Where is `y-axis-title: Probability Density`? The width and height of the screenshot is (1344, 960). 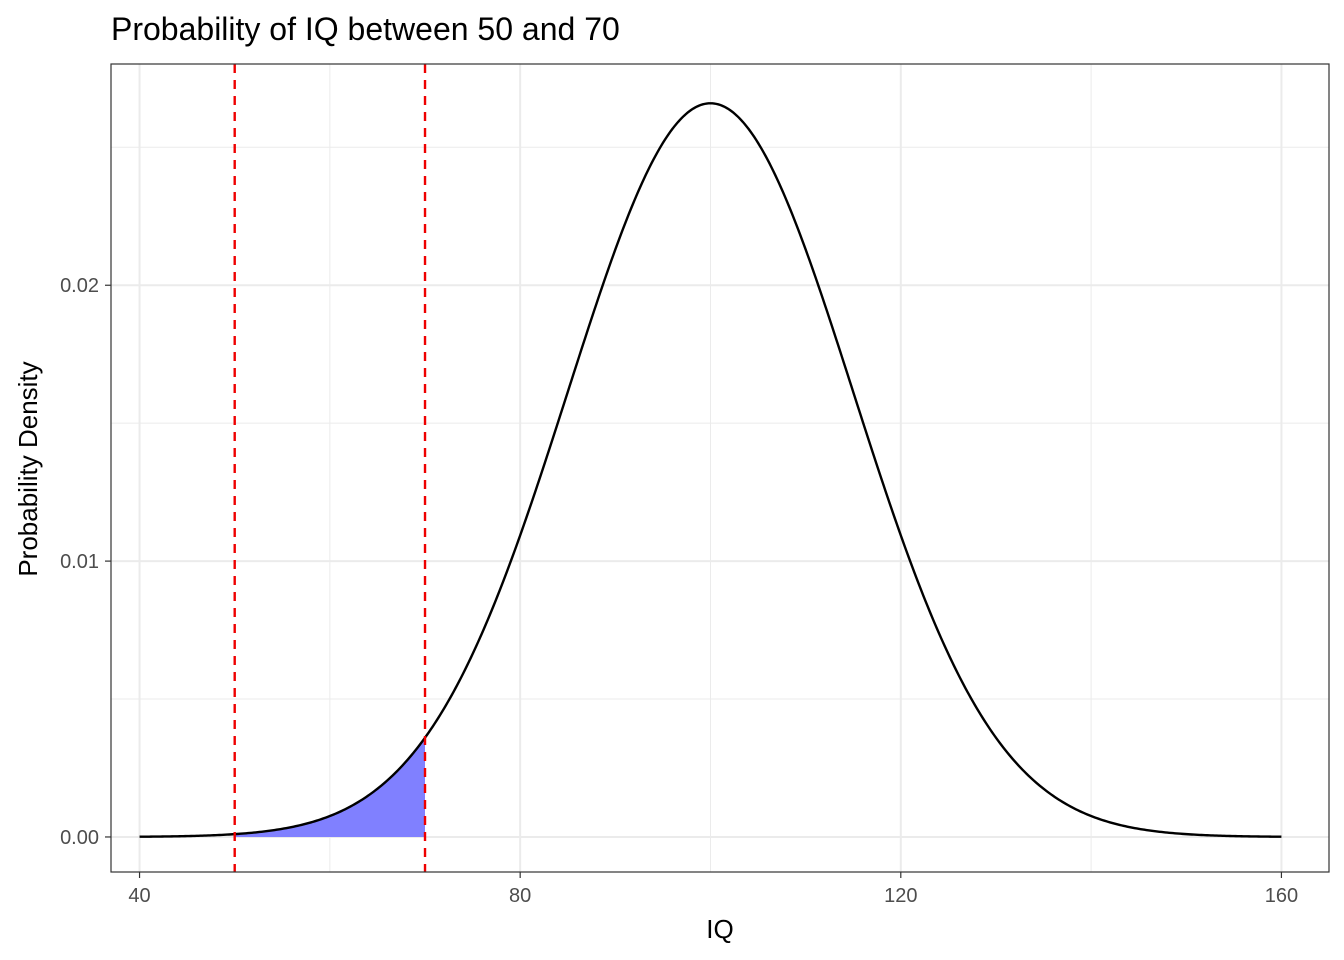 y-axis-title: Probability Density is located at coordinates (28, 468).